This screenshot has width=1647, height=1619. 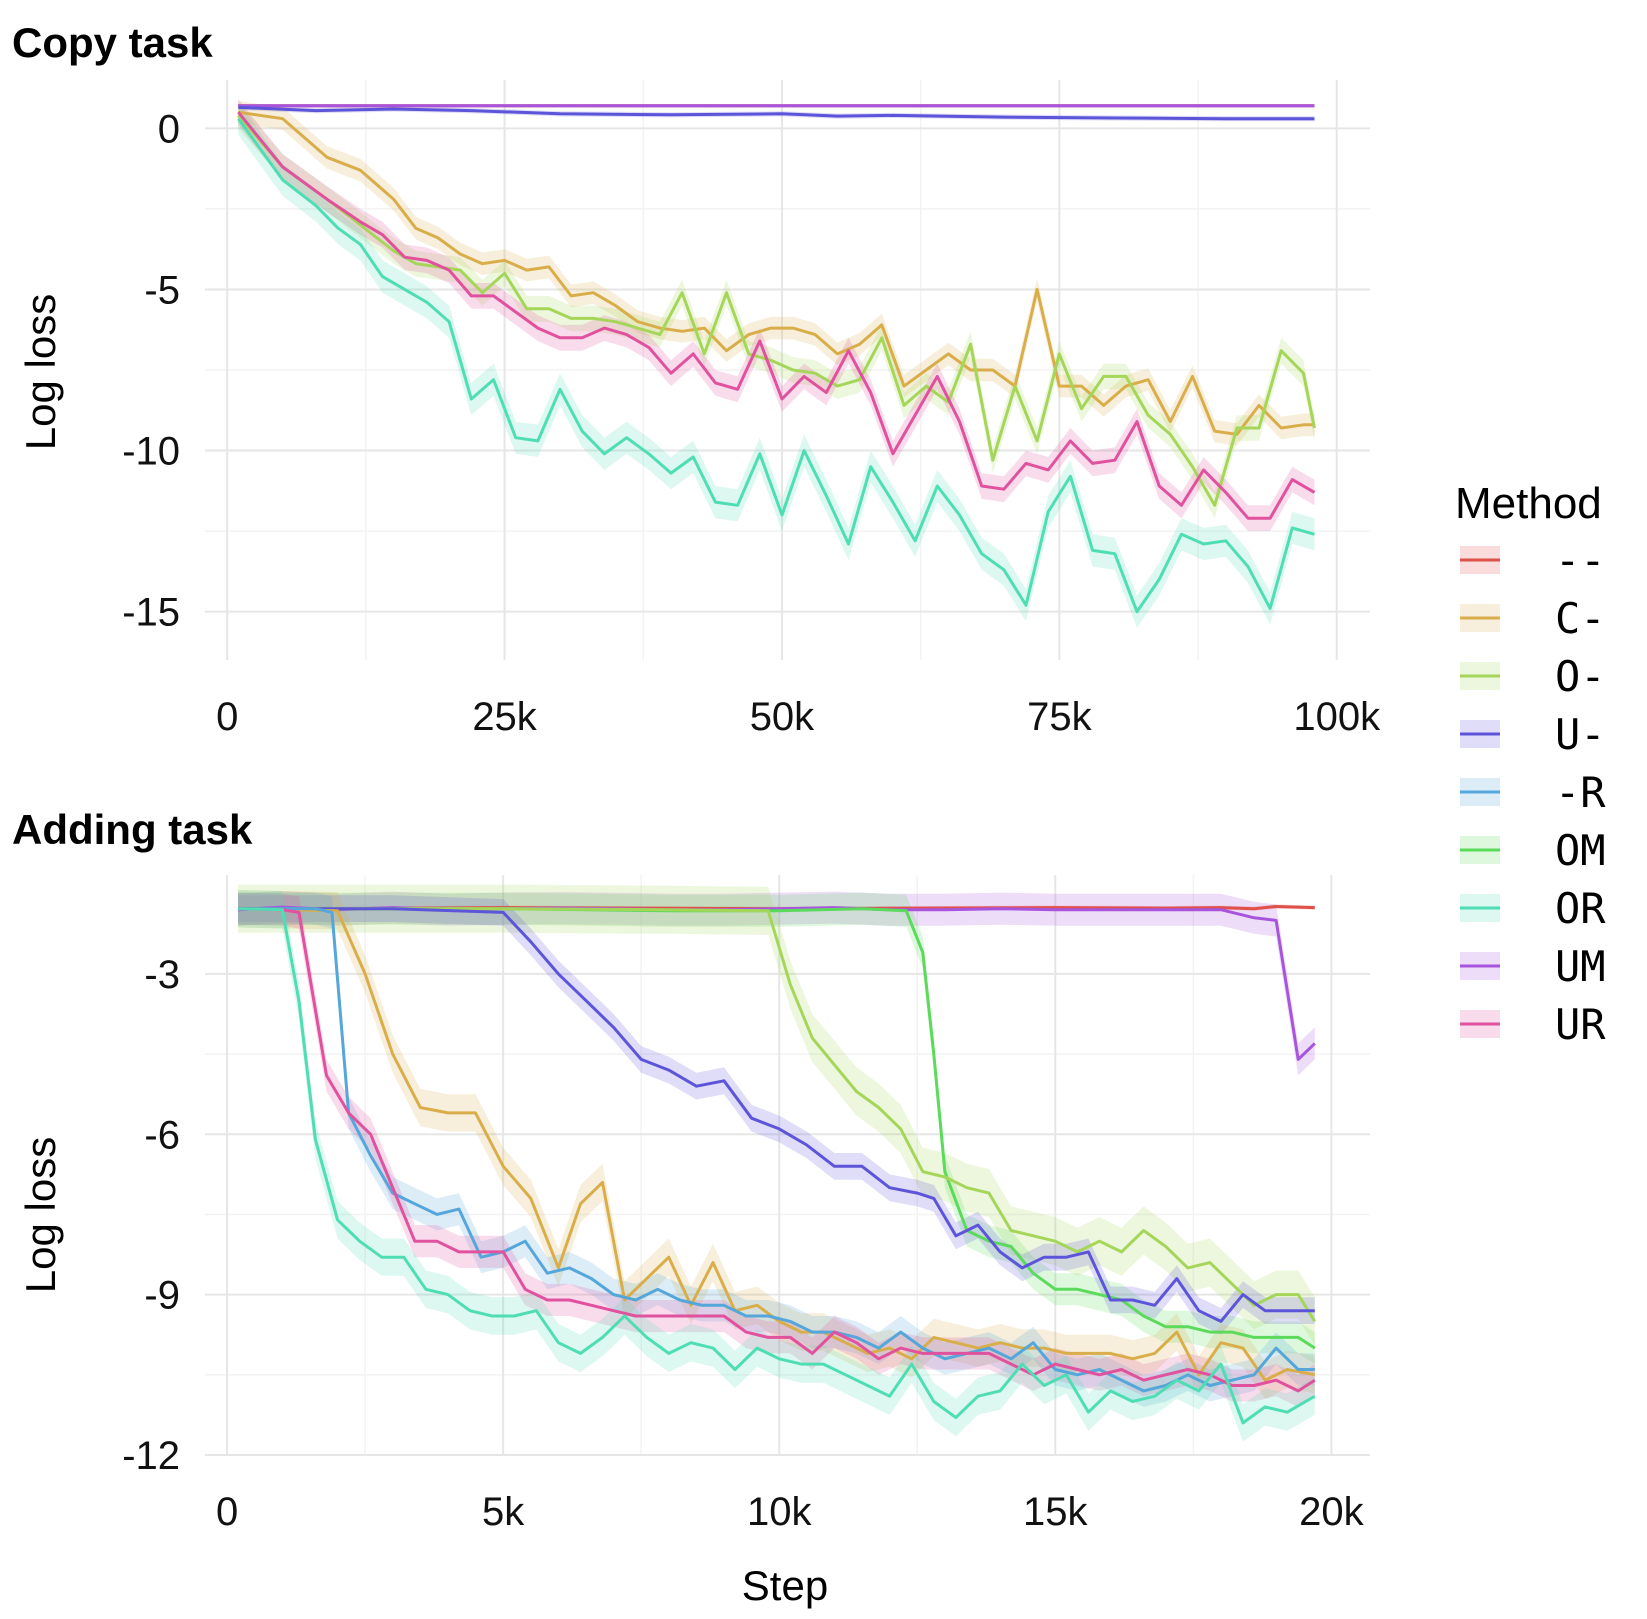 I want to click on copy-task-y-tick-label: -10, so click(x=151, y=452).